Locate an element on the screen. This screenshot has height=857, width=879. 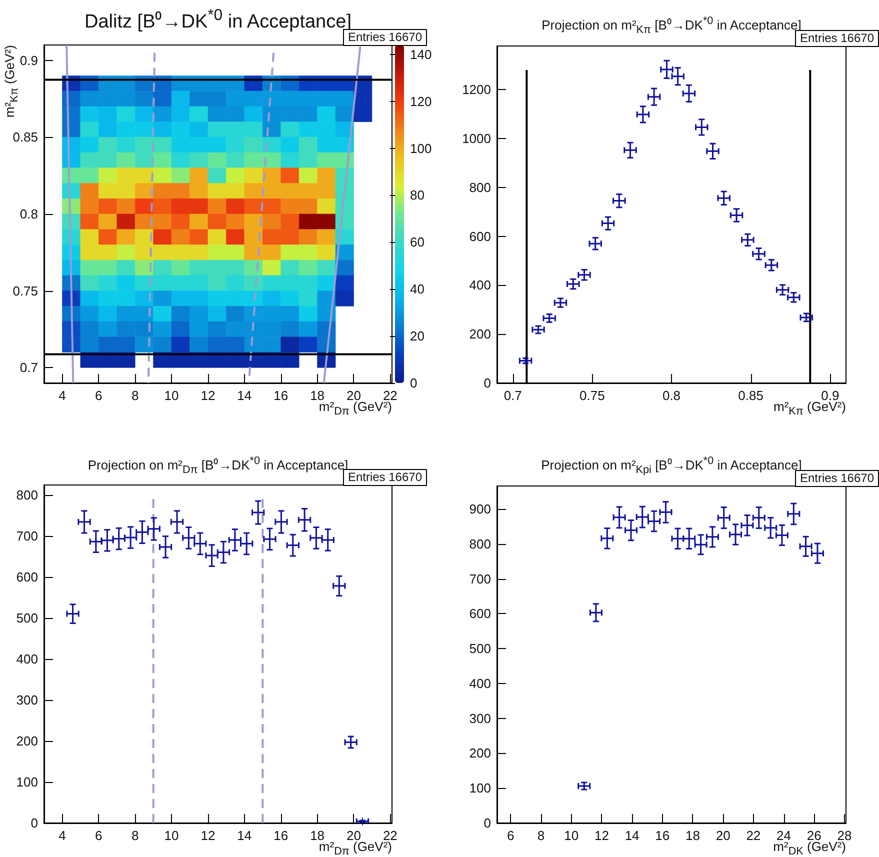
x-tick-label: 18 is located at coordinates (693, 835).